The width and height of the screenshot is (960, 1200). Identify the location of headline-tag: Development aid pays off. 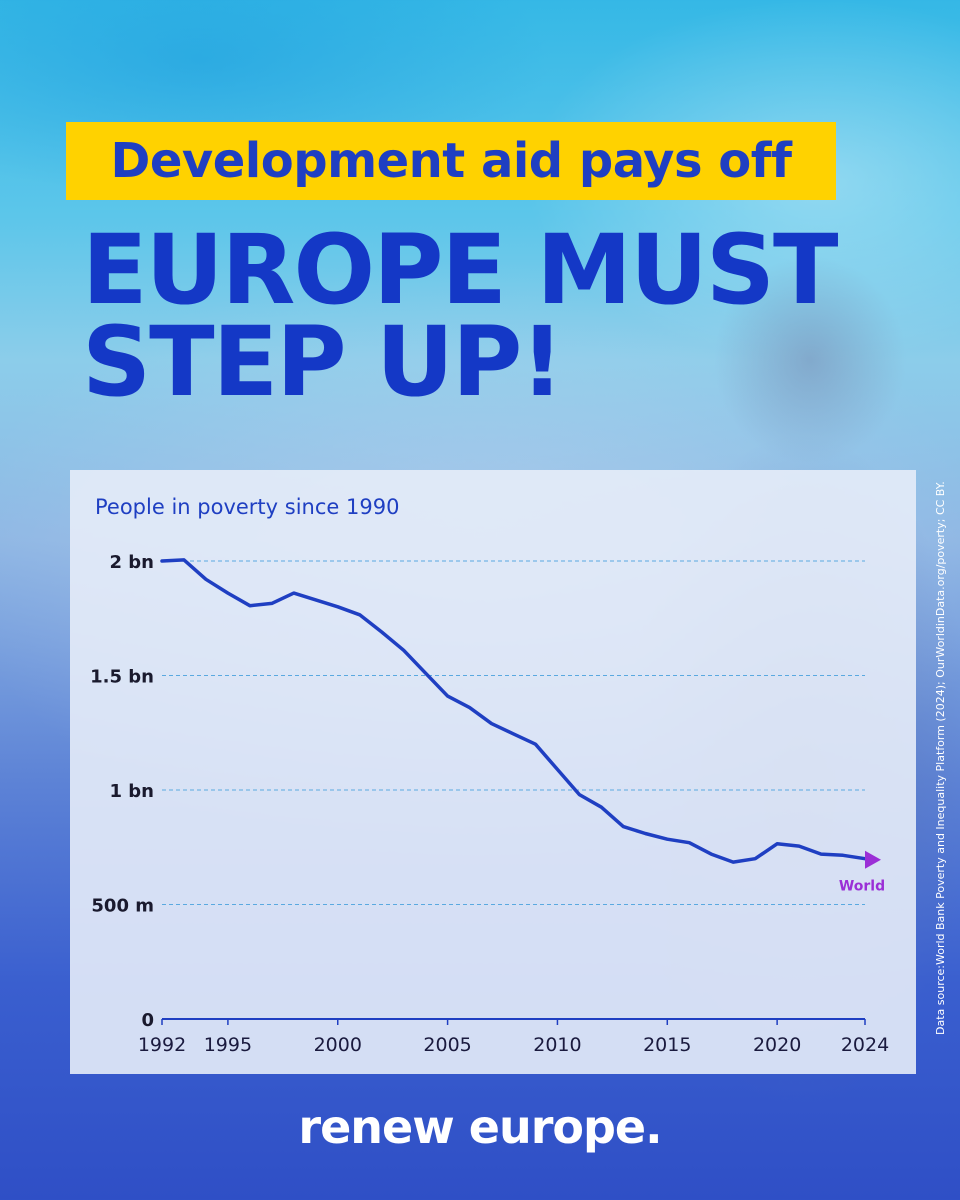
(451, 161).